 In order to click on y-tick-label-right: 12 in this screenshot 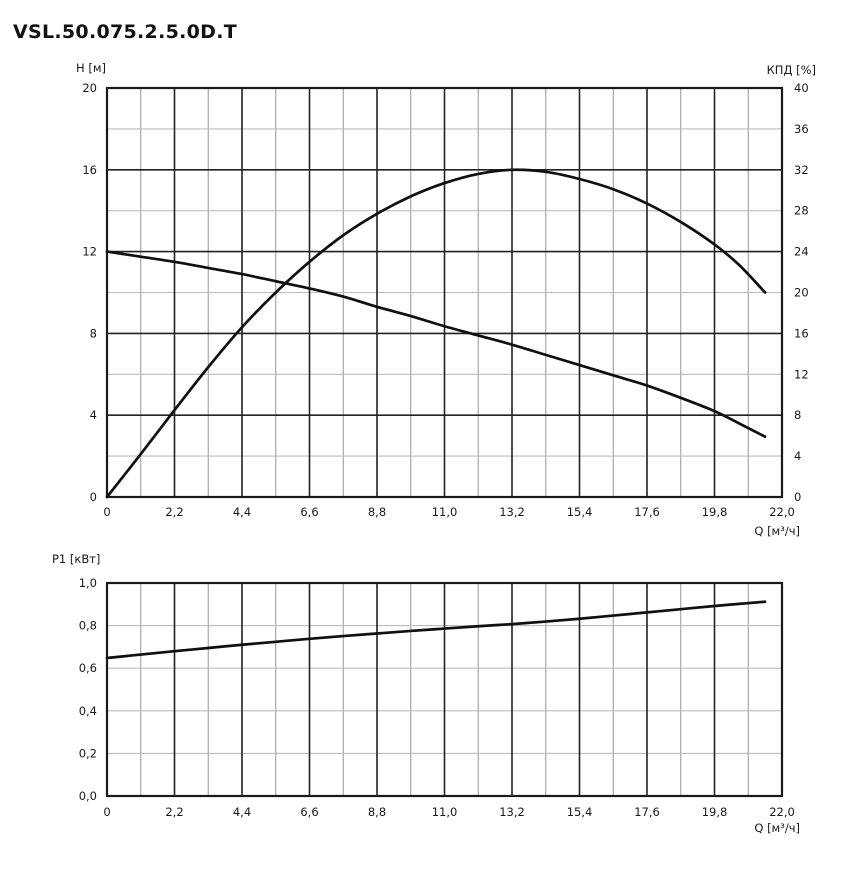, I will do `click(801, 374)`.